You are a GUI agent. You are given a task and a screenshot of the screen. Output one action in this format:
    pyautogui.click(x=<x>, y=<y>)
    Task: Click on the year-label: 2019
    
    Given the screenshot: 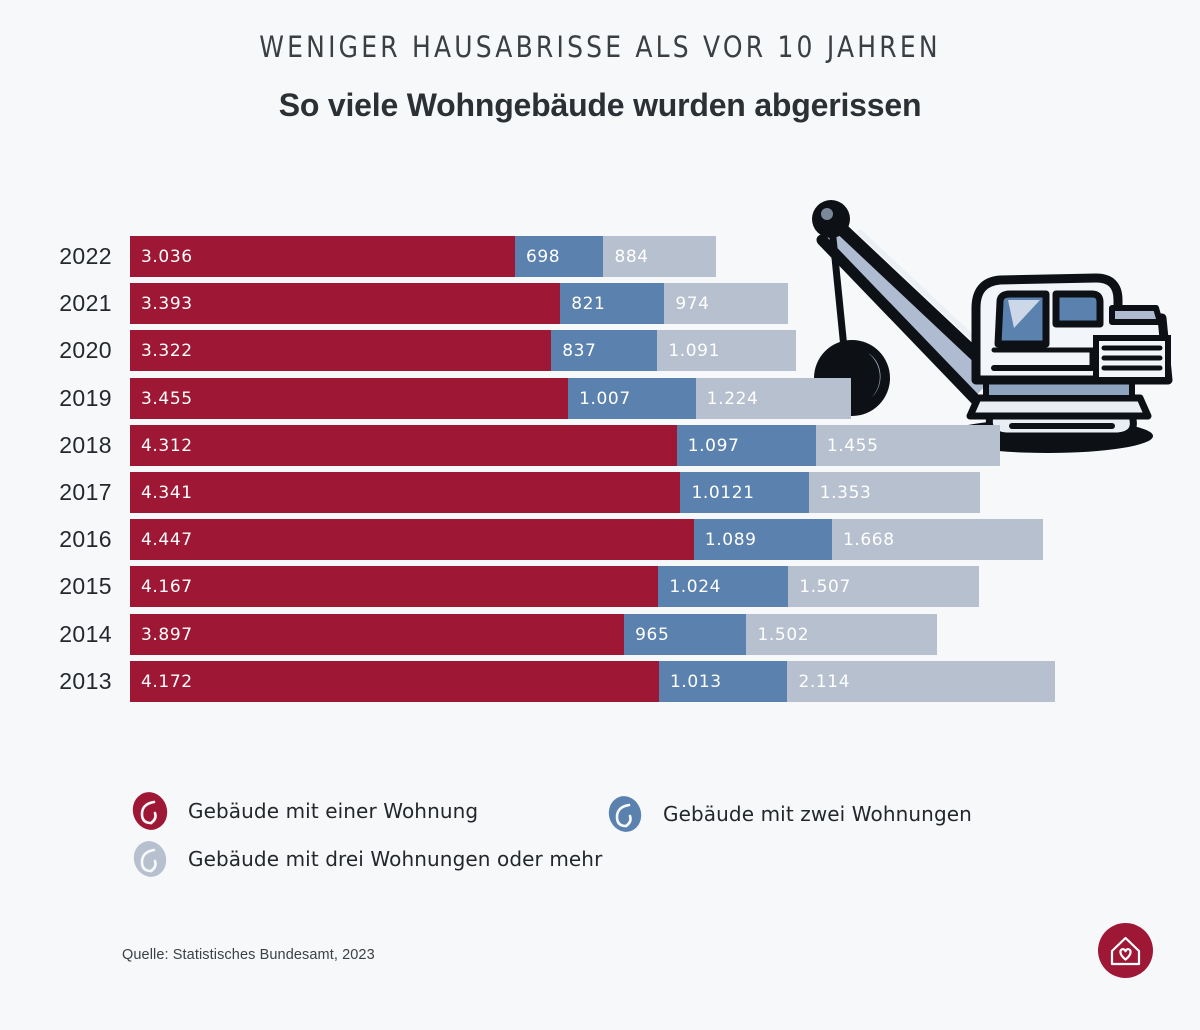 What is the action you would take?
    pyautogui.click(x=85, y=397)
    